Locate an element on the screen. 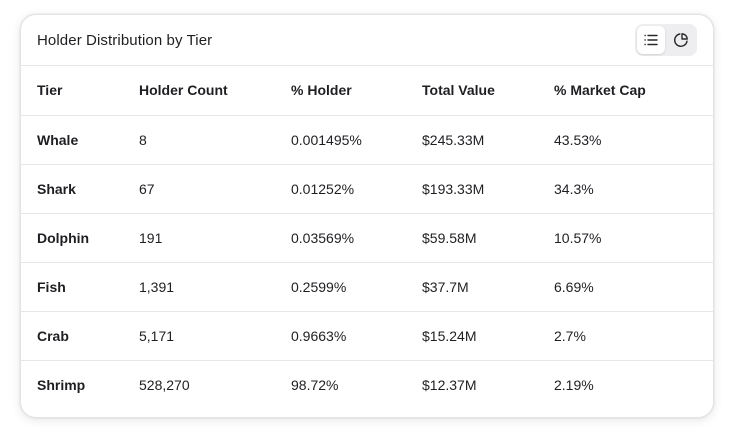 Image resolution: width=734 pixels, height=432 pixels. cell-total-value: $12.37M is located at coordinates (449, 384).